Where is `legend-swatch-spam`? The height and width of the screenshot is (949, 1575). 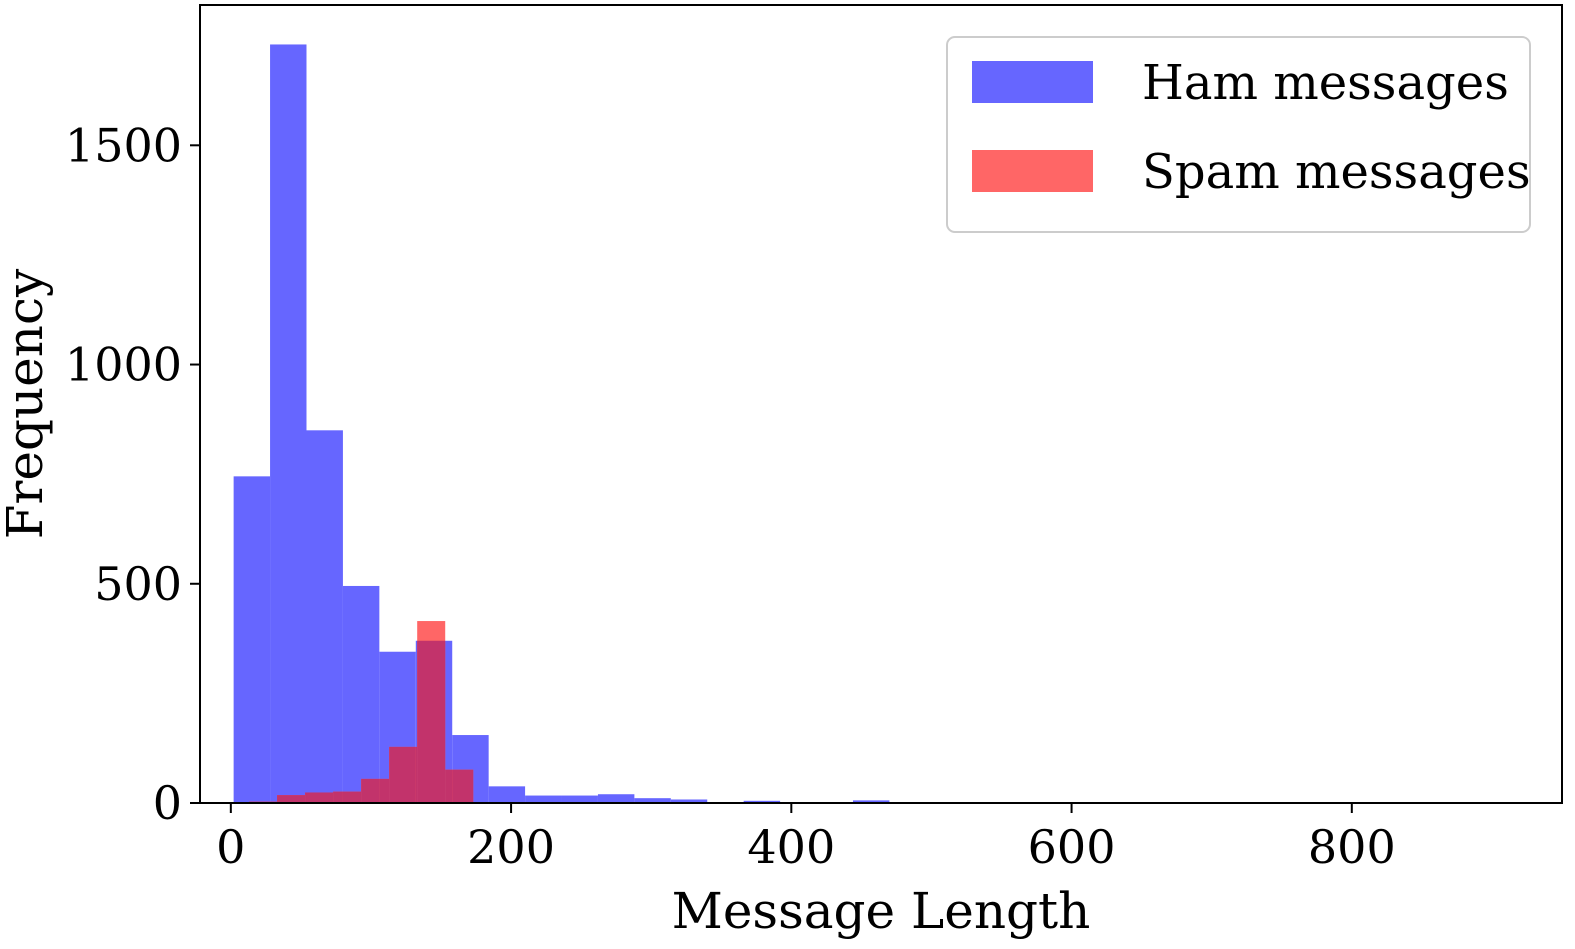
legend-swatch-spam is located at coordinates (1032, 171).